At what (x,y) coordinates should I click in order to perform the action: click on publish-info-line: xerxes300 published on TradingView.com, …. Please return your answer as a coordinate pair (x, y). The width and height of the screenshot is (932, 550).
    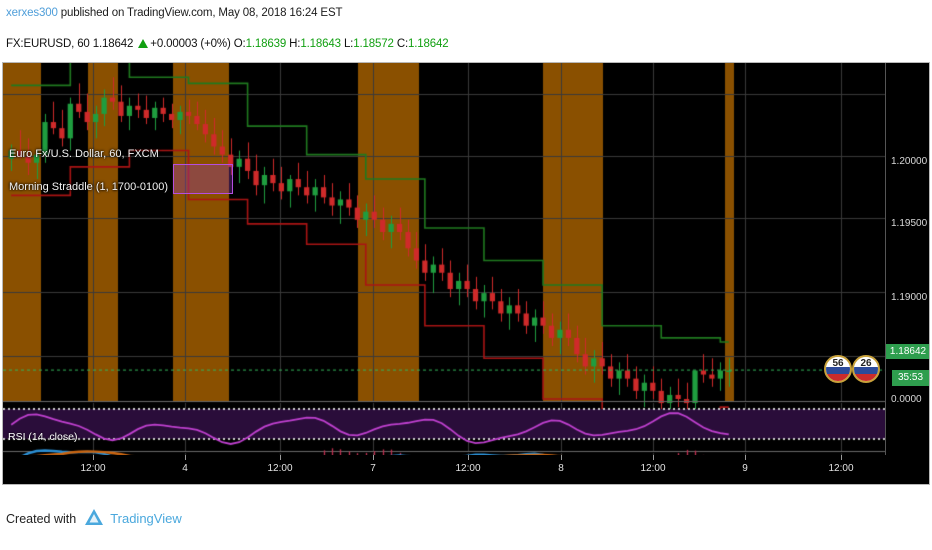
    Looking at the image, I should click on (174, 13).